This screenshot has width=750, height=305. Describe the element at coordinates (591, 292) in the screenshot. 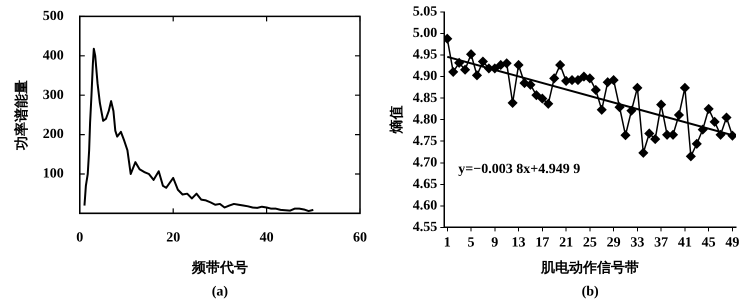

I see `text: (b)` at that location.